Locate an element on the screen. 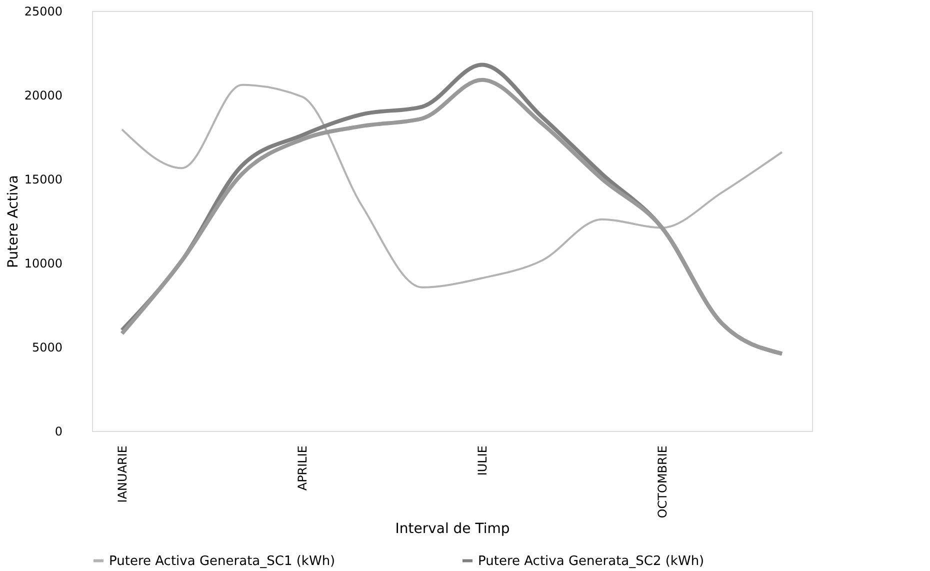  y-tick-label: 0 is located at coordinates (58, 431).